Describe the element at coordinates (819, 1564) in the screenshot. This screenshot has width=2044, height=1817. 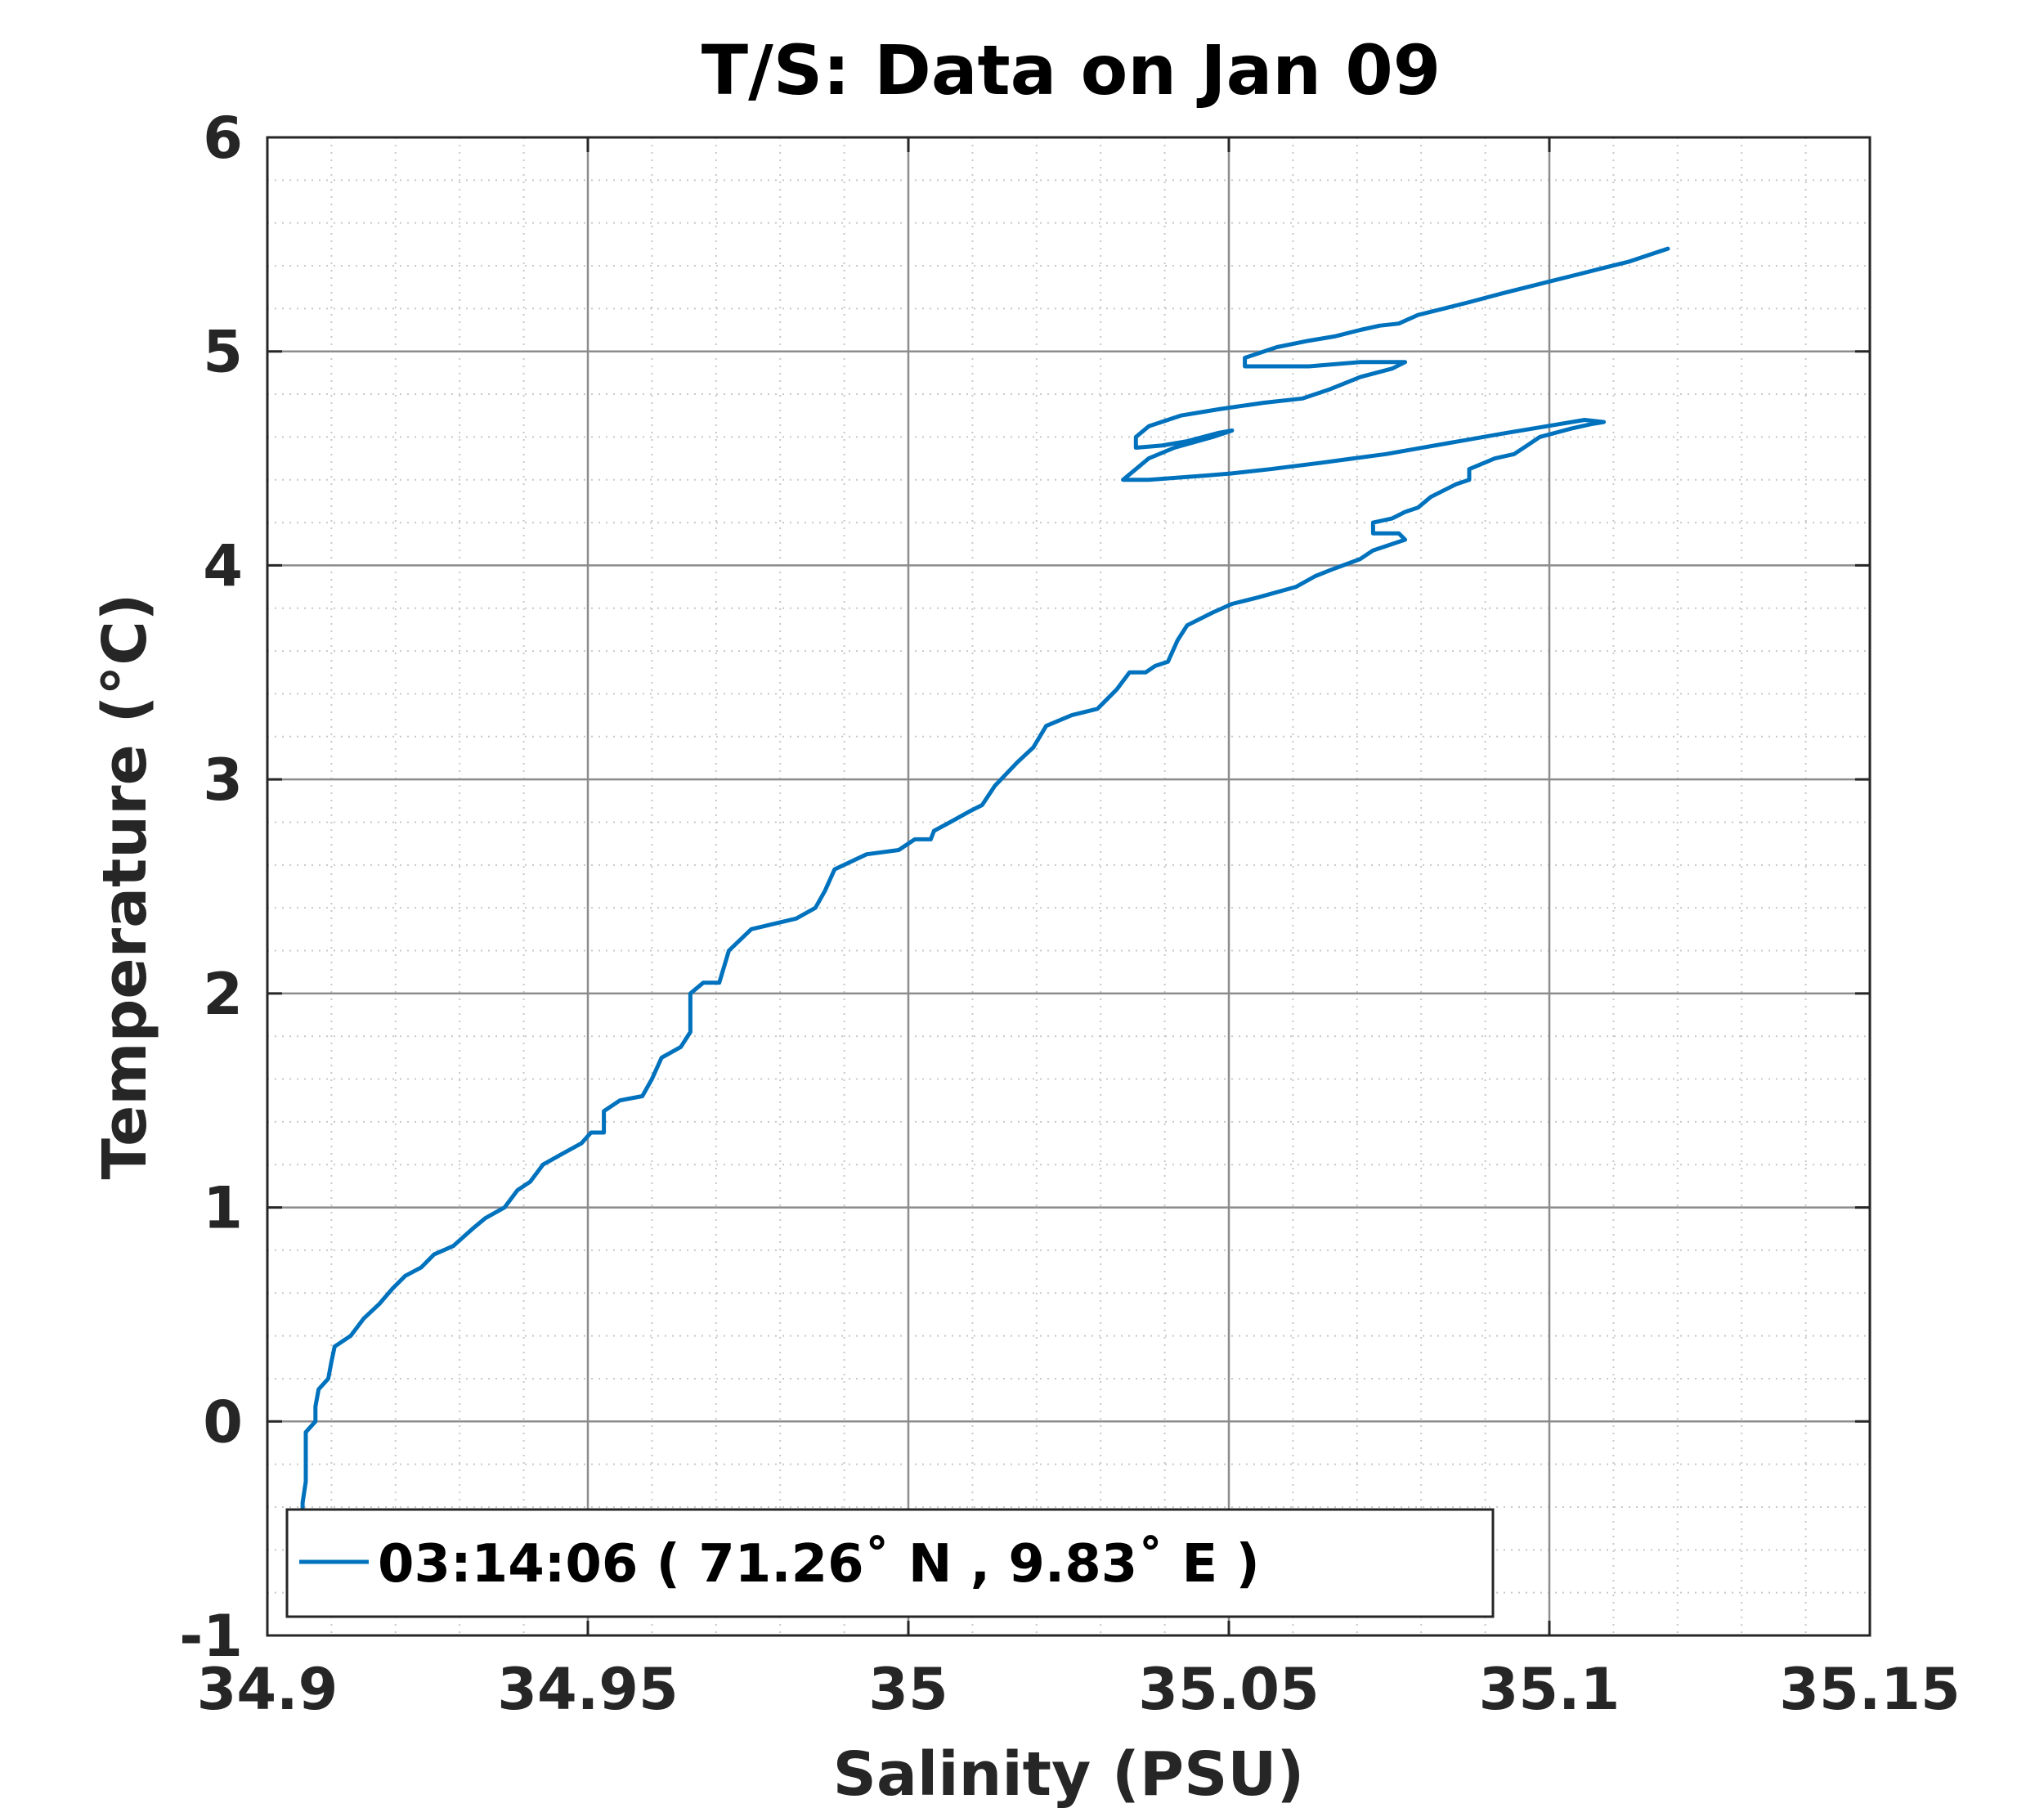
I see `legend-entry: 03:14:06 ( 71.26˚ N , 9.83˚ E )` at that location.